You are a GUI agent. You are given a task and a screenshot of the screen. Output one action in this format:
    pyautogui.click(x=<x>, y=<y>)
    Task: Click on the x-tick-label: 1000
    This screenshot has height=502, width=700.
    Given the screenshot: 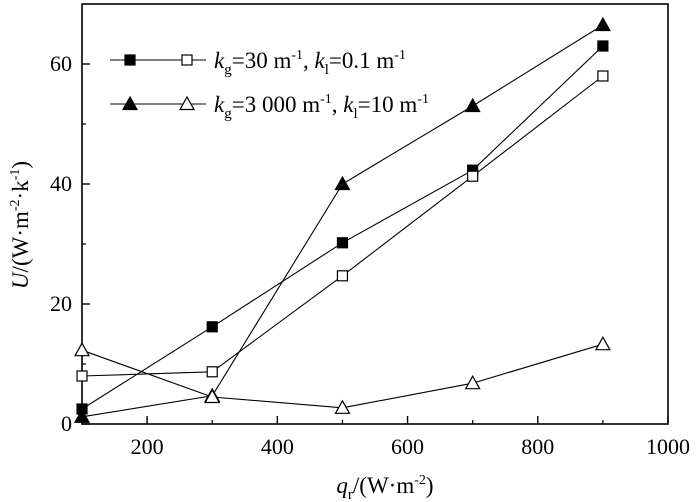 What is the action you would take?
    pyautogui.click(x=668, y=446)
    